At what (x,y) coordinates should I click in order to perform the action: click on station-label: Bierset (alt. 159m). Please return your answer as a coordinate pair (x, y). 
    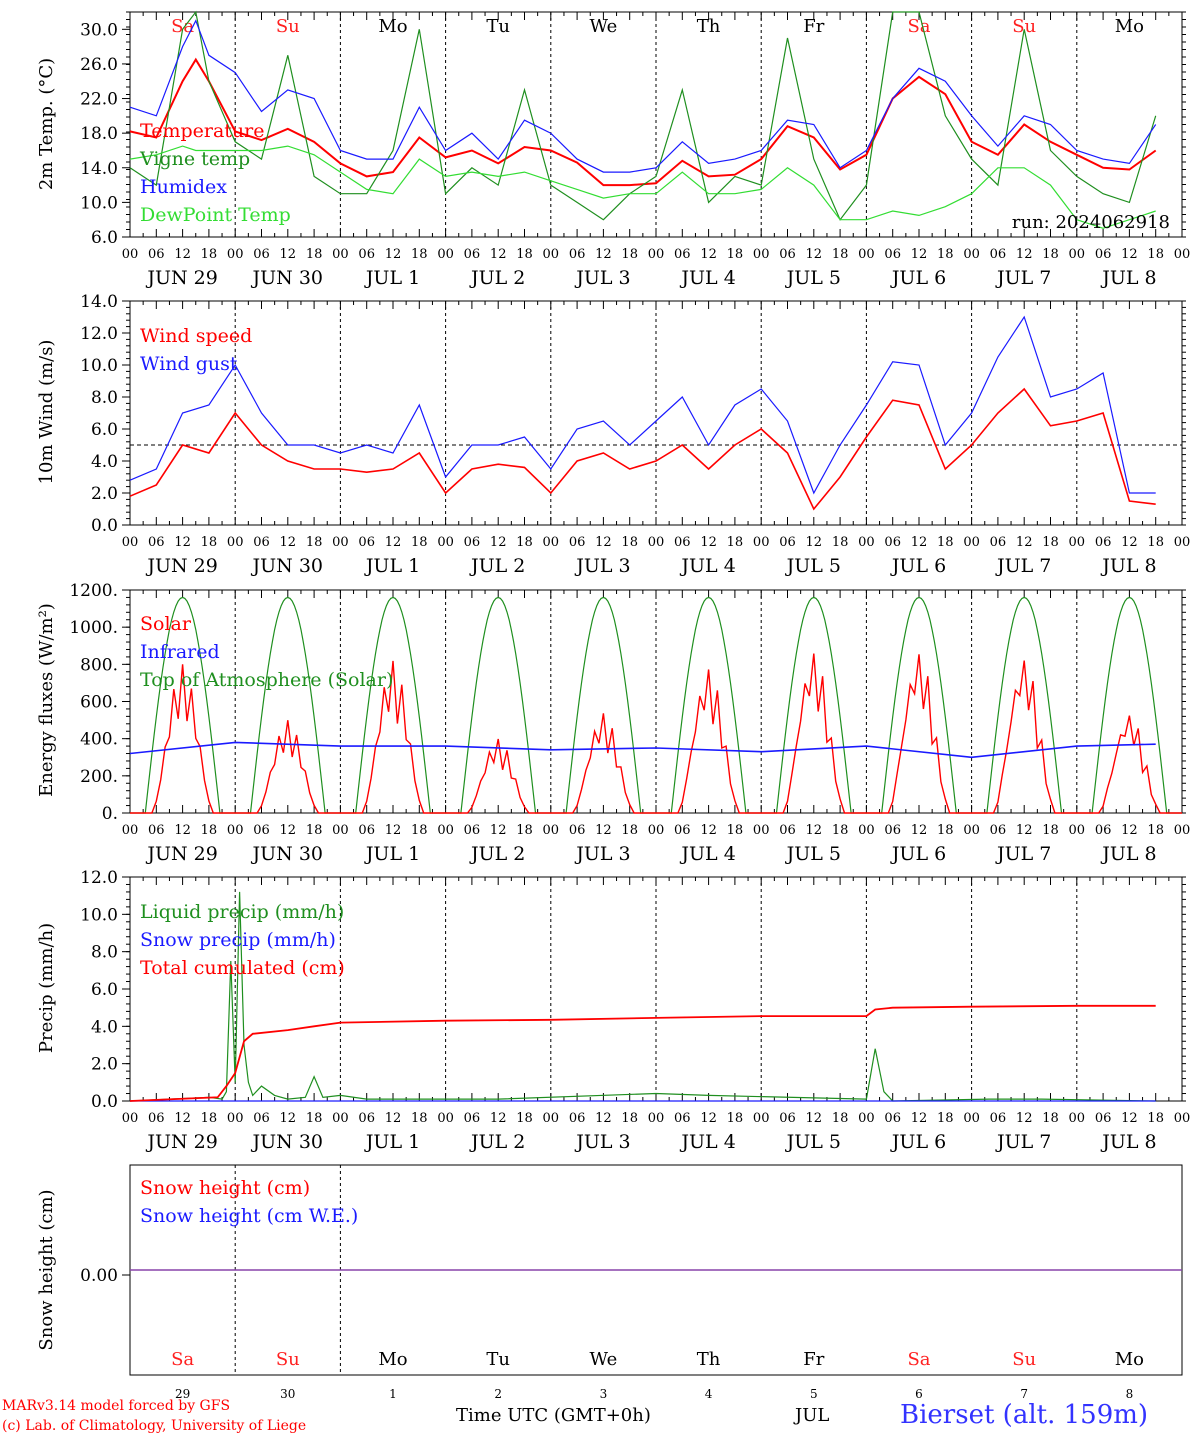
    Looking at the image, I should click on (1024, 1415).